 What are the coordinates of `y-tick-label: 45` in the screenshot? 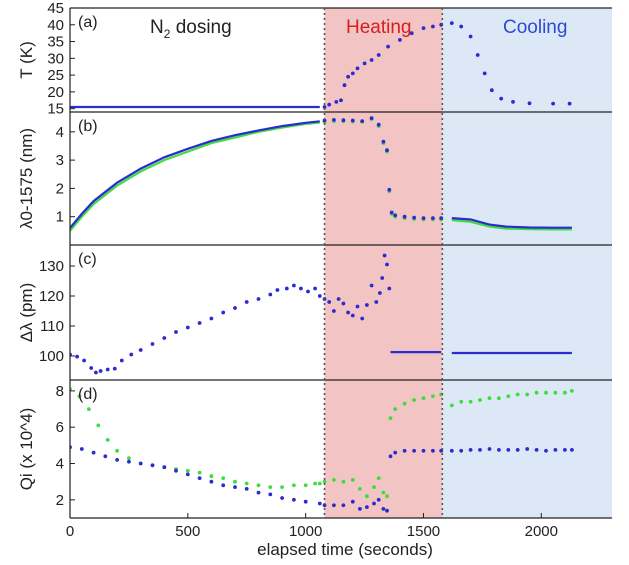 It's located at (55, 8).